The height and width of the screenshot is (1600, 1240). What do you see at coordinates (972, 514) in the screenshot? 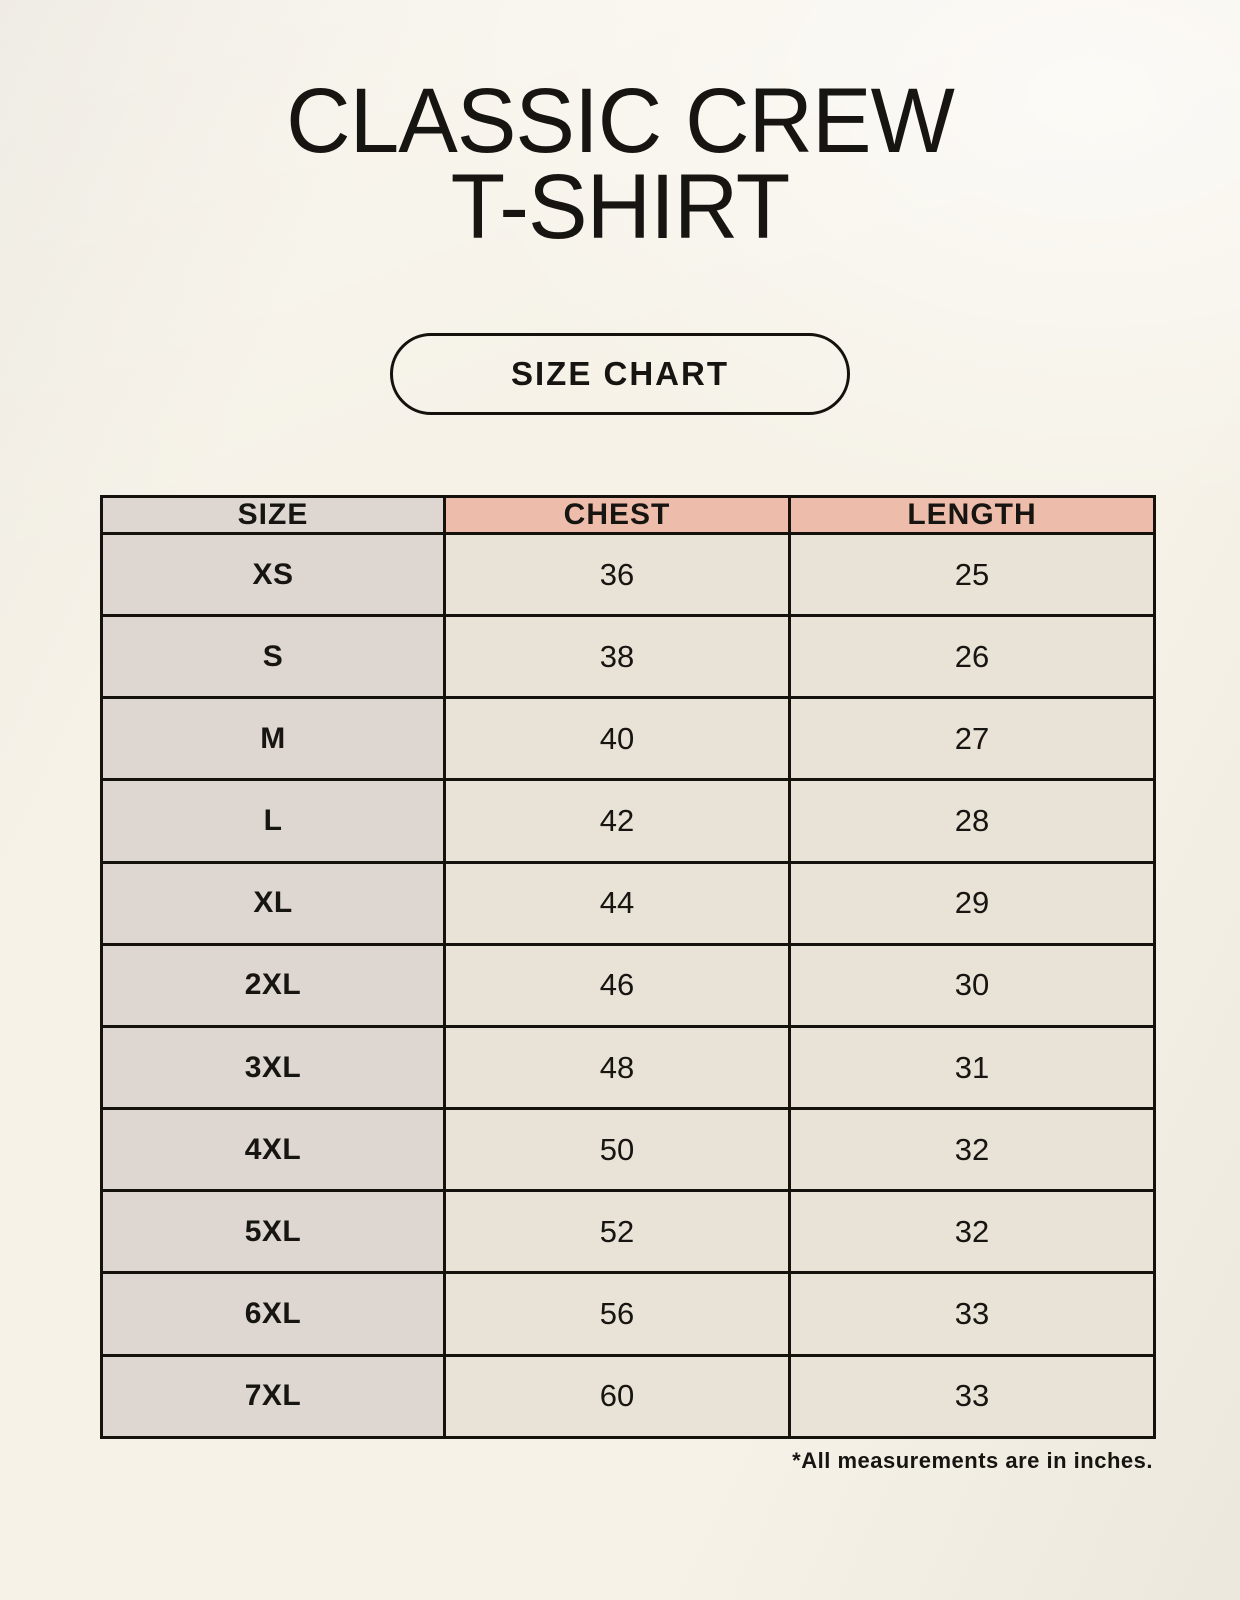
I see `header-length: LENGTH` at bounding box center [972, 514].